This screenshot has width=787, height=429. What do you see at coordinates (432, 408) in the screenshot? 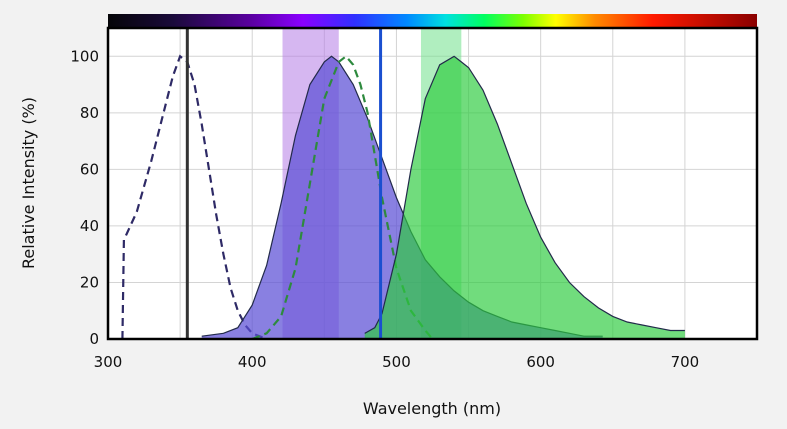
I see `x-axis-label: Wavelength (nm)` at bounding box center [432, 408].